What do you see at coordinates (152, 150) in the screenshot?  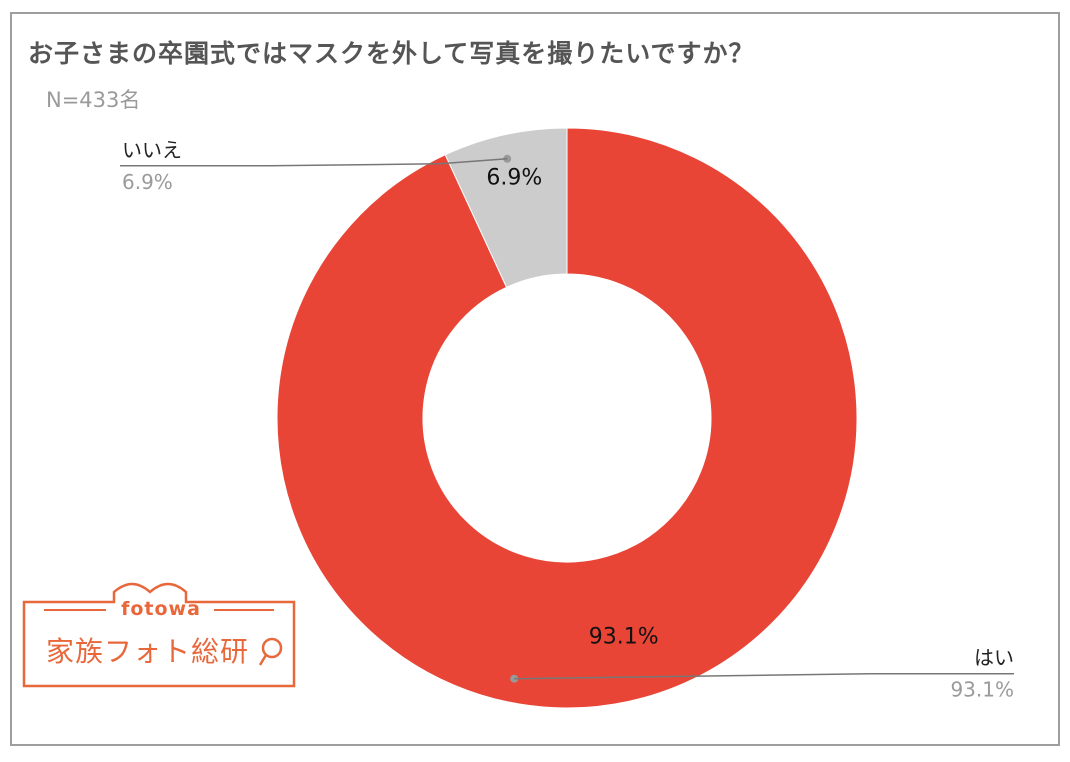 I see `legend-label-no: いいえ` at bounding box center [152, 150].